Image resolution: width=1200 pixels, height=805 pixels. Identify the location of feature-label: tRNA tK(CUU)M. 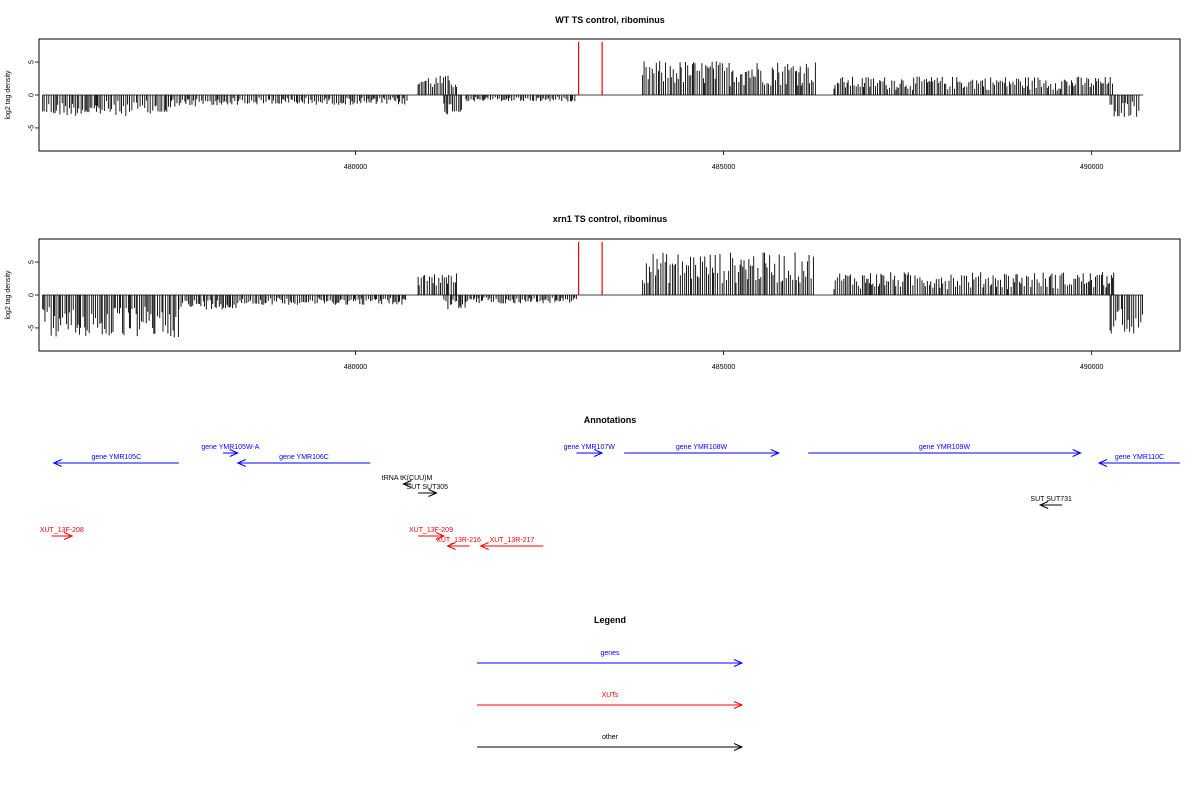
(407, 478).